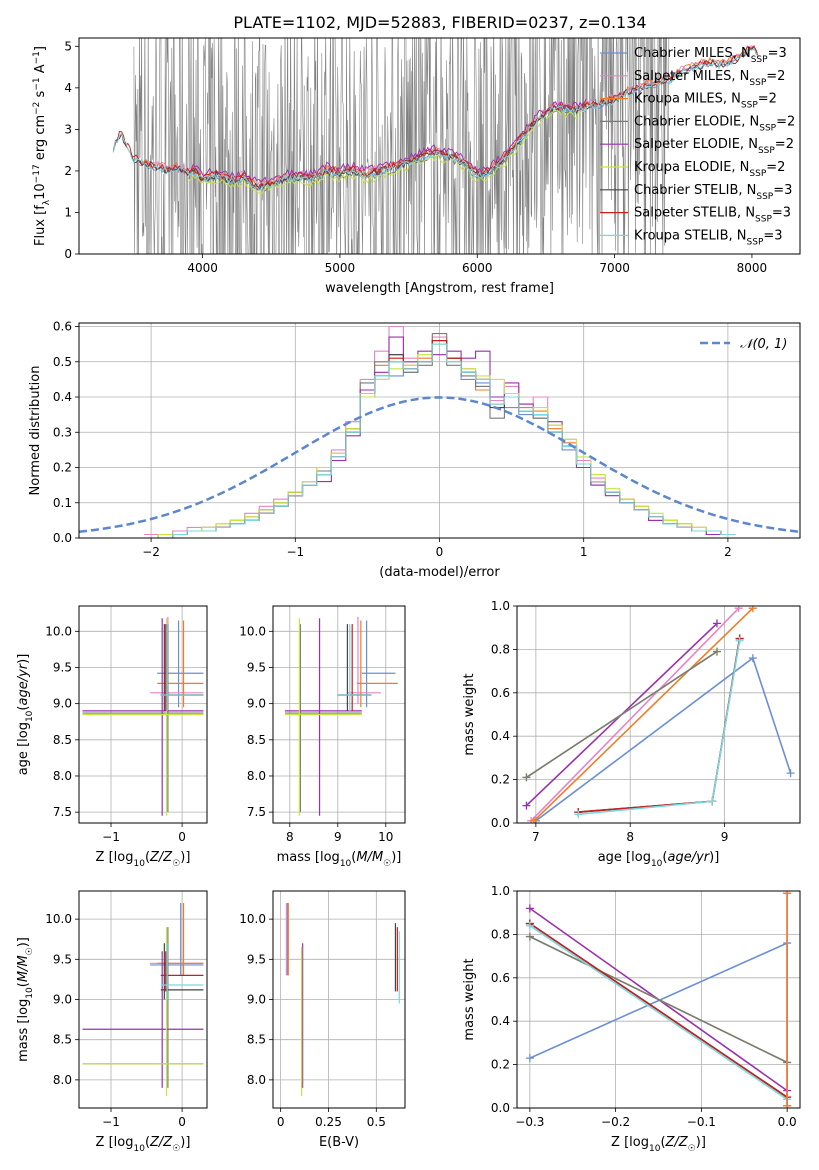  I want to click on x-tick-label: 8000, so click(752, 268).